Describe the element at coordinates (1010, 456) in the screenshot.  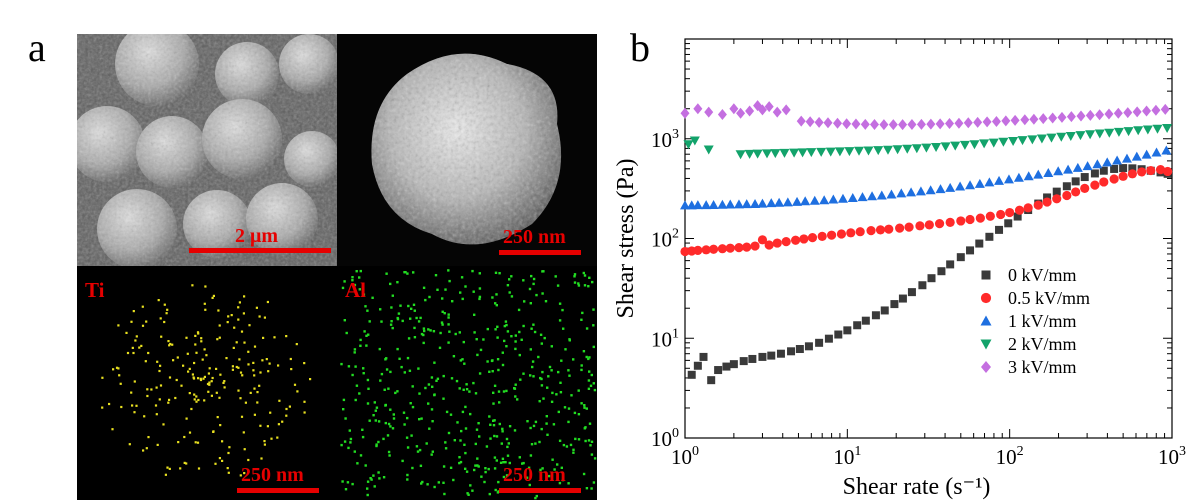
I see `x-tick-label: 102` at that location.